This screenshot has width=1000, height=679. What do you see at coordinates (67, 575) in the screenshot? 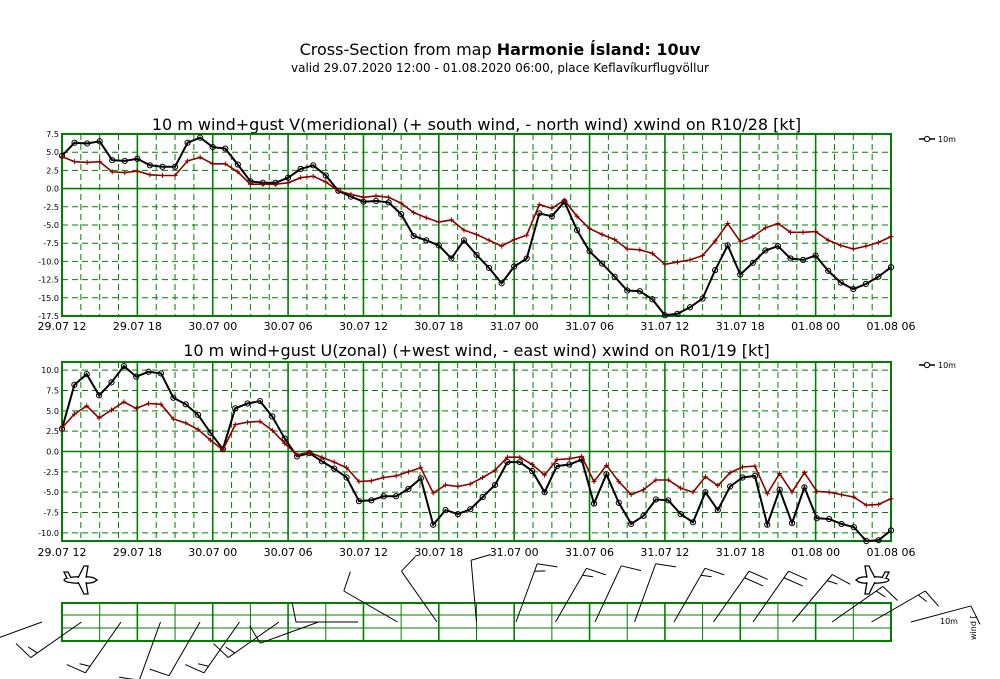
I see `aircraft-tail` at bounding box center [67, 575].